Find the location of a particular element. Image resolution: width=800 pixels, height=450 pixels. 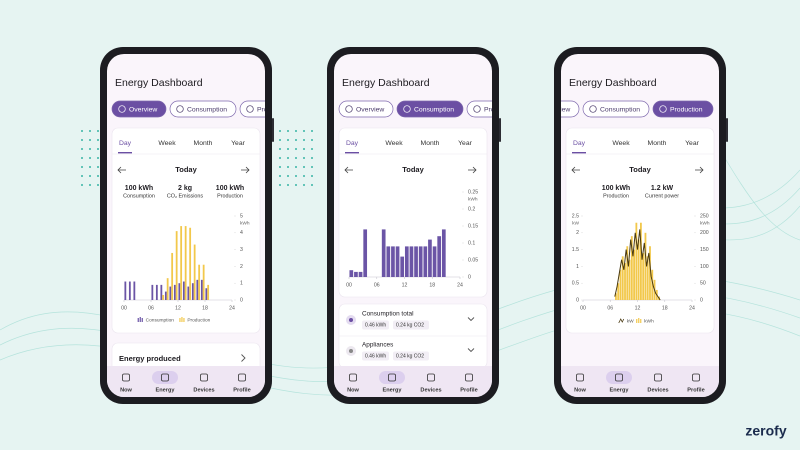

x-tick-label: 00 is located at coordinates (124, 308).